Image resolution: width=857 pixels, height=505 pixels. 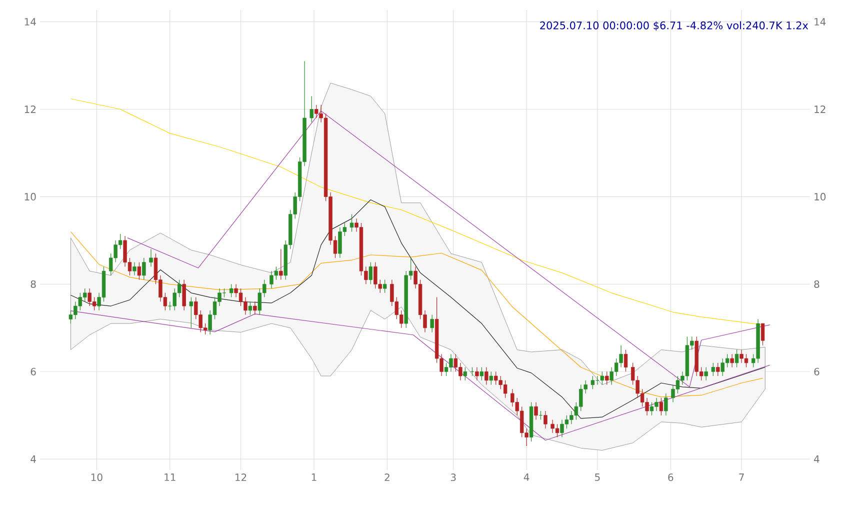 What do you see at coordinates (820, 109) in the screenshot?
I see `y2-tick-label: 12` at bounding box center [820, 109].